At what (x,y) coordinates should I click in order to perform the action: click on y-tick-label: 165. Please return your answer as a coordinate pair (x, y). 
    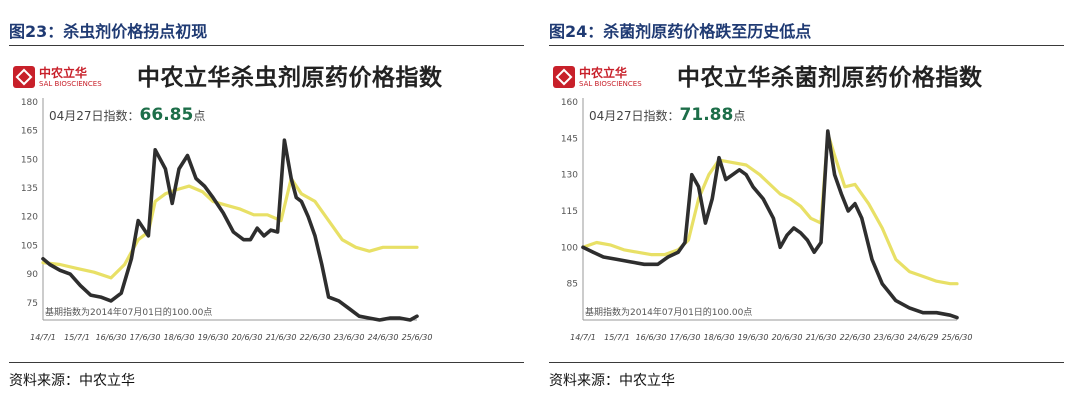
    Looking at the image, I should click on (29, 132).